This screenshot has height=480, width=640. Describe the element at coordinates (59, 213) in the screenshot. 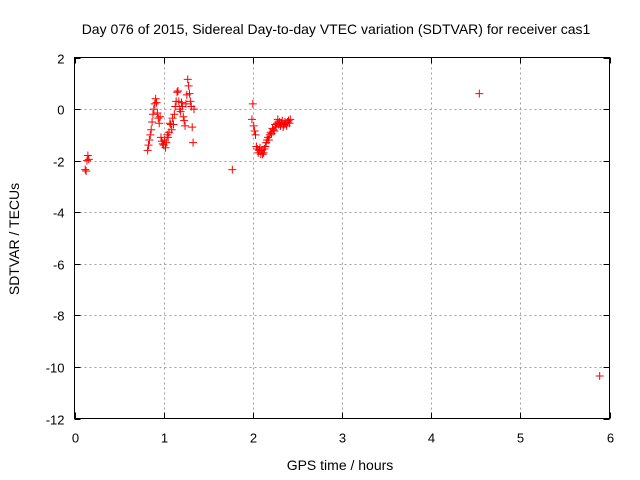

I see `y-tick-label: -4` at that location.